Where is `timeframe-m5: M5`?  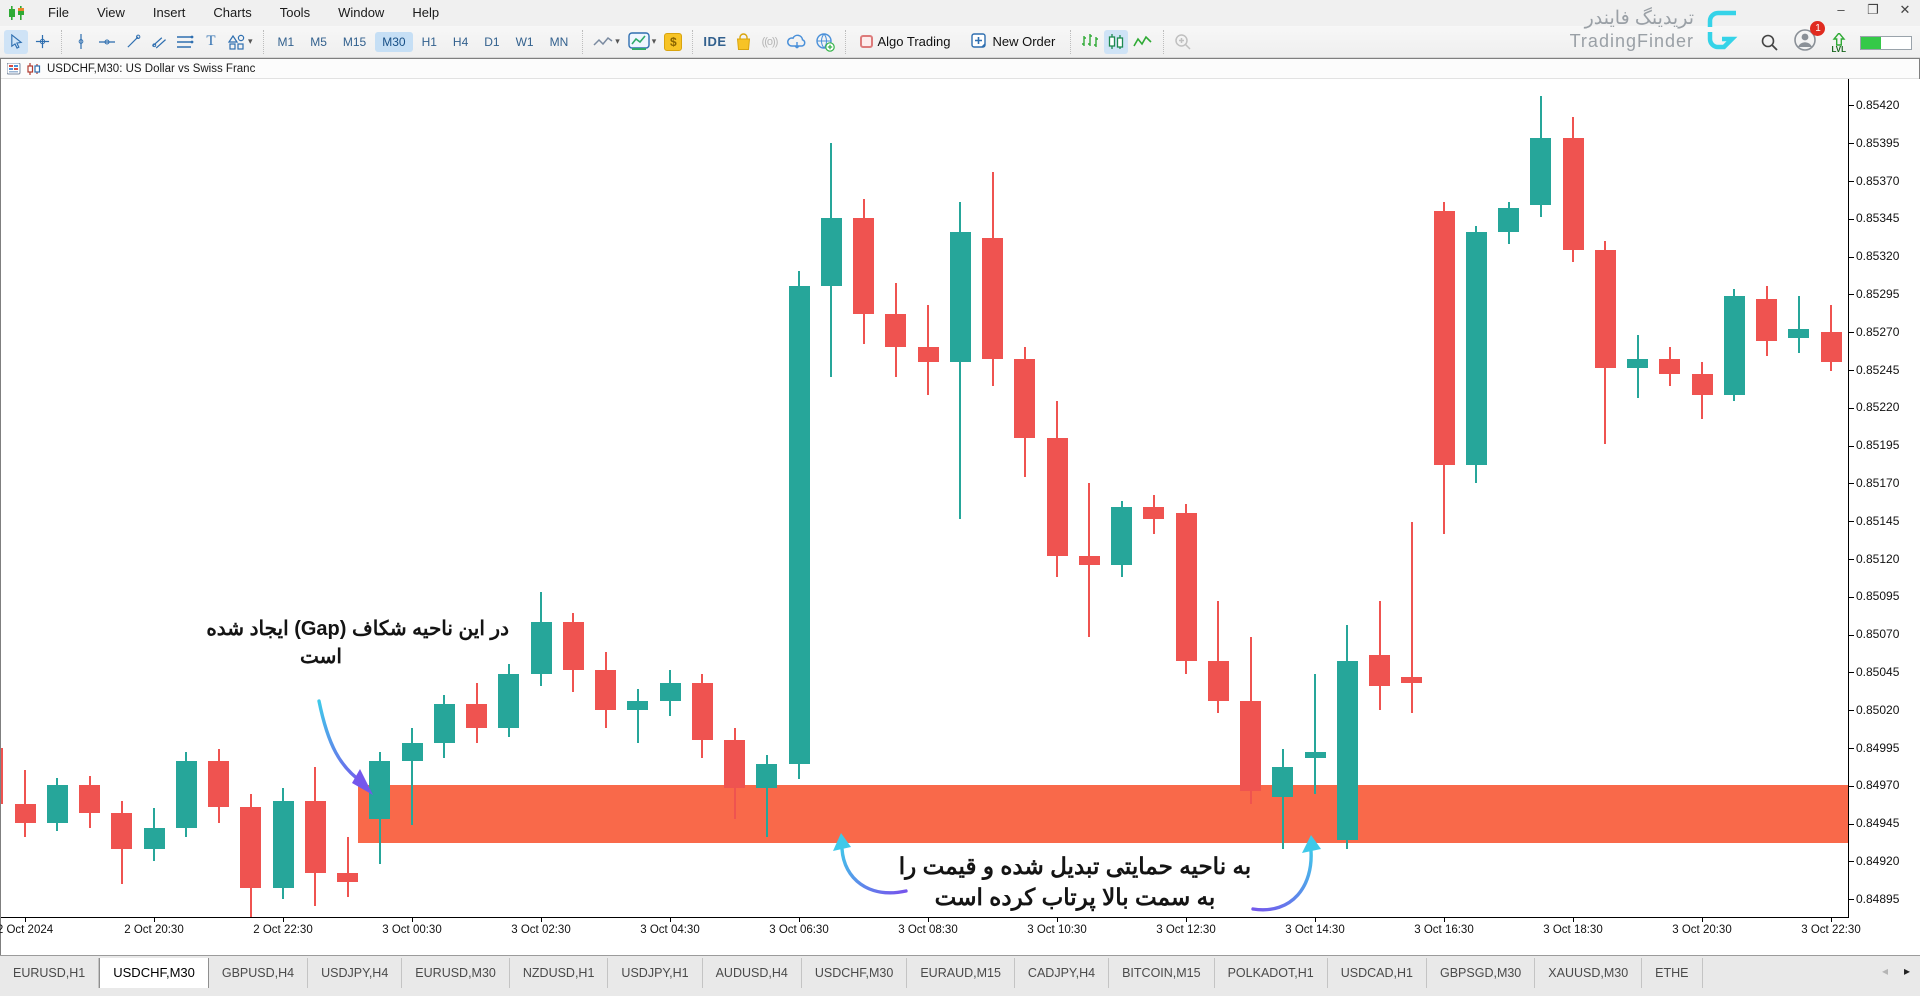
timeframe-m5: M5 is located at coordinates (318, 41).